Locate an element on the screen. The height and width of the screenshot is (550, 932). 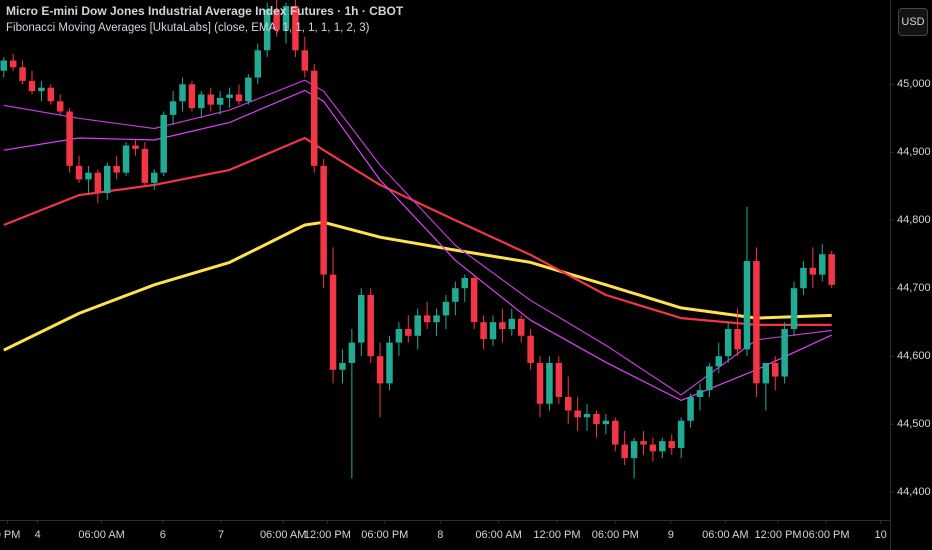
y-tick-label: 44,800 is located at coordinates (914, 220).